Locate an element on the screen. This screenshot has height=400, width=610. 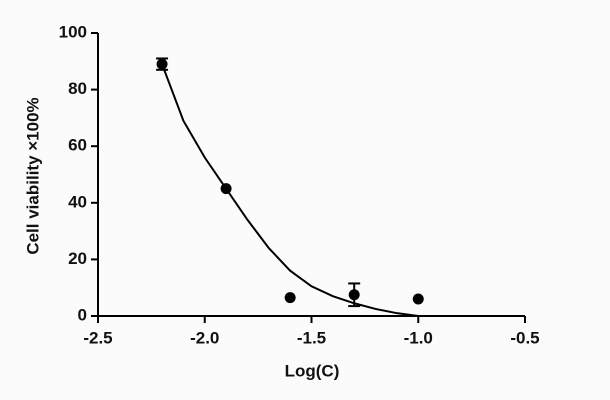
y-axis-label: Cell viability ×100% is located at coordinates (32, 175).